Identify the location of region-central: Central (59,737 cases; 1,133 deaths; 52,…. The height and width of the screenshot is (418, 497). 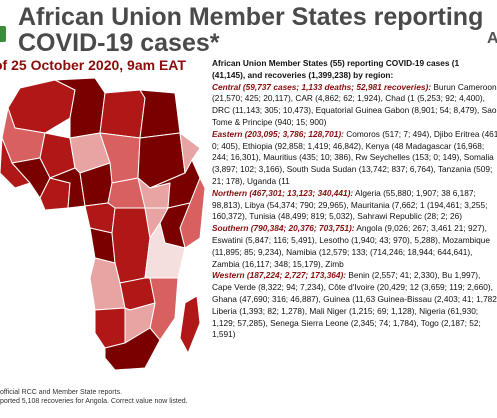
(354, 105).